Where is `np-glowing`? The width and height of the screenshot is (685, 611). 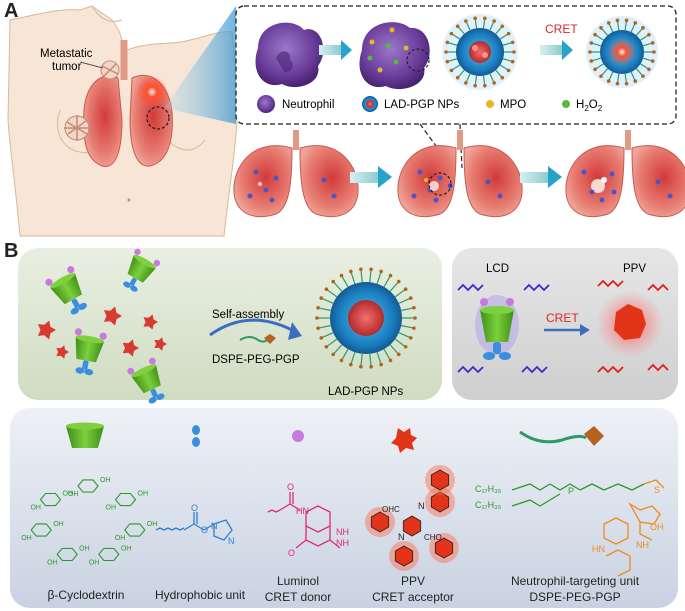 np-glowing is located at coordinates (622, 52).